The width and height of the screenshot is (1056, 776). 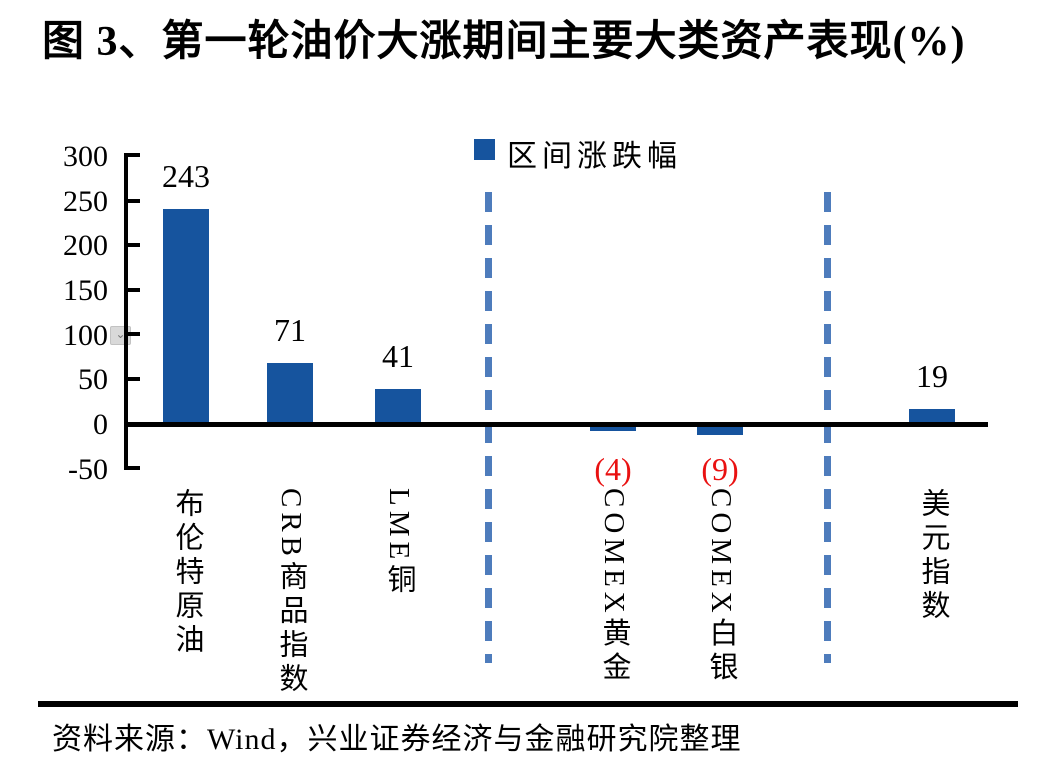 What do you see at coordinates (88, 469) in the screenshot?
I see `y-axis-tick-label: -50` at bounding box center [88, 469].